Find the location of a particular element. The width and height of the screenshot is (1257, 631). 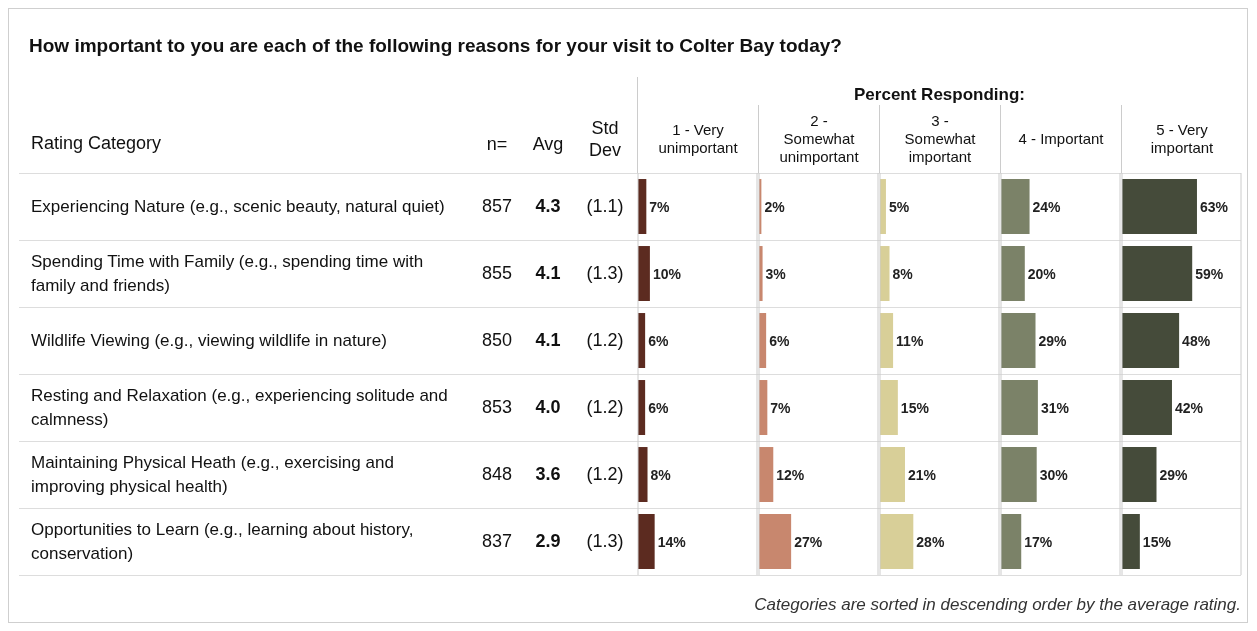

data-label: 848 is located at coordinates (496, 474).